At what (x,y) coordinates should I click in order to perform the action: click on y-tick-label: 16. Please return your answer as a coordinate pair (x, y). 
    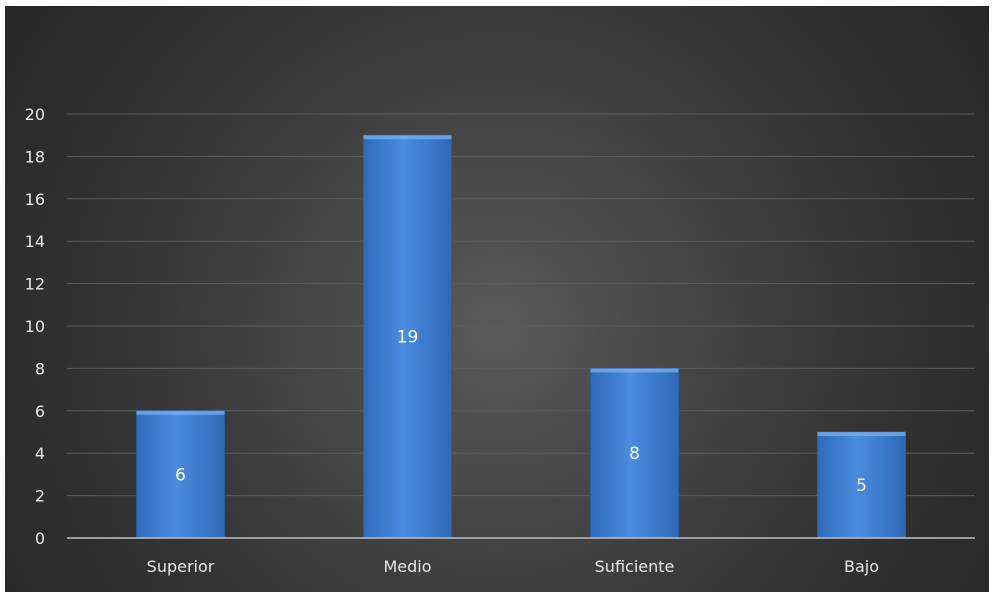
    Looking at the image, I should click on (35, 199).